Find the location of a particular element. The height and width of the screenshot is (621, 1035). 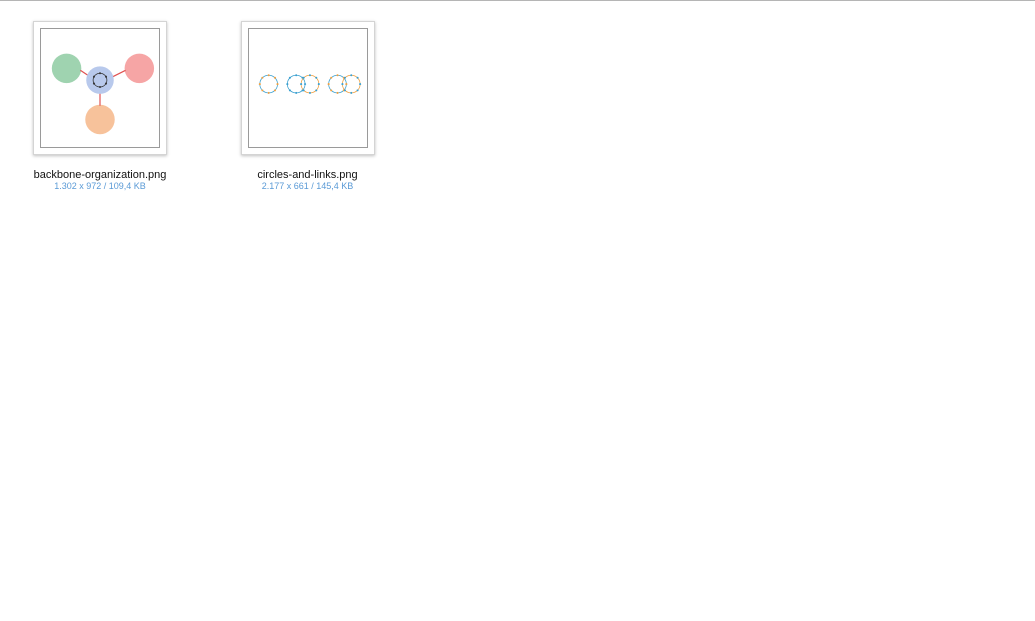

file-info: 2.177 x 661 / 145,4 KB is located at coordinates (307, 186).